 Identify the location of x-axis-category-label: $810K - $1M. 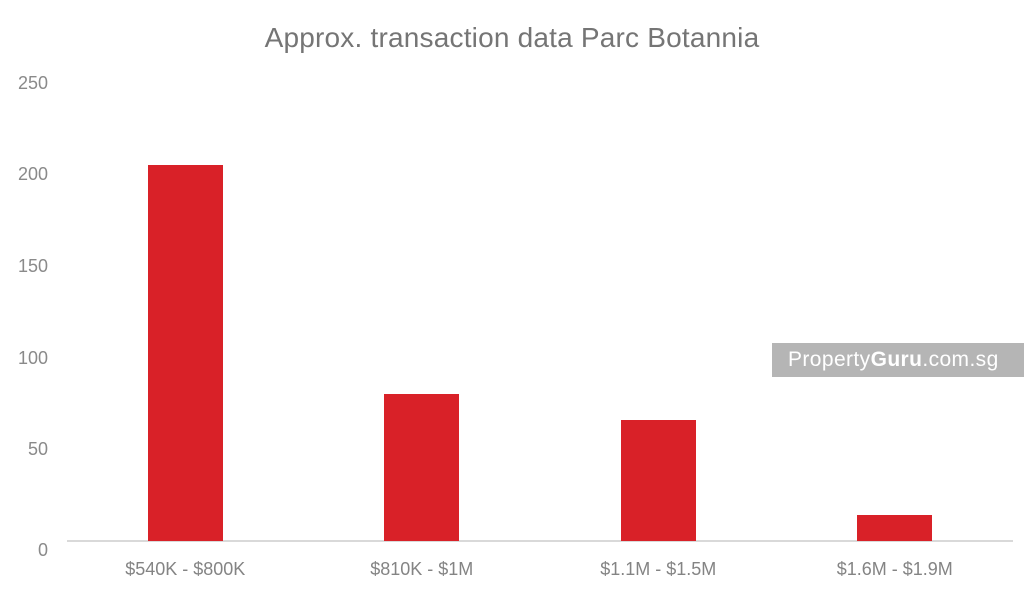
(422, 569).